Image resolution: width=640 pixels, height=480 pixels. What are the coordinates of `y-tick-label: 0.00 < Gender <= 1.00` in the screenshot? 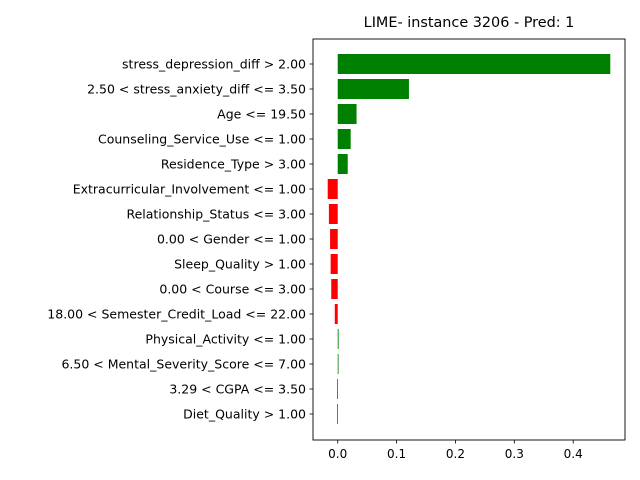 It's located at (231, 239).